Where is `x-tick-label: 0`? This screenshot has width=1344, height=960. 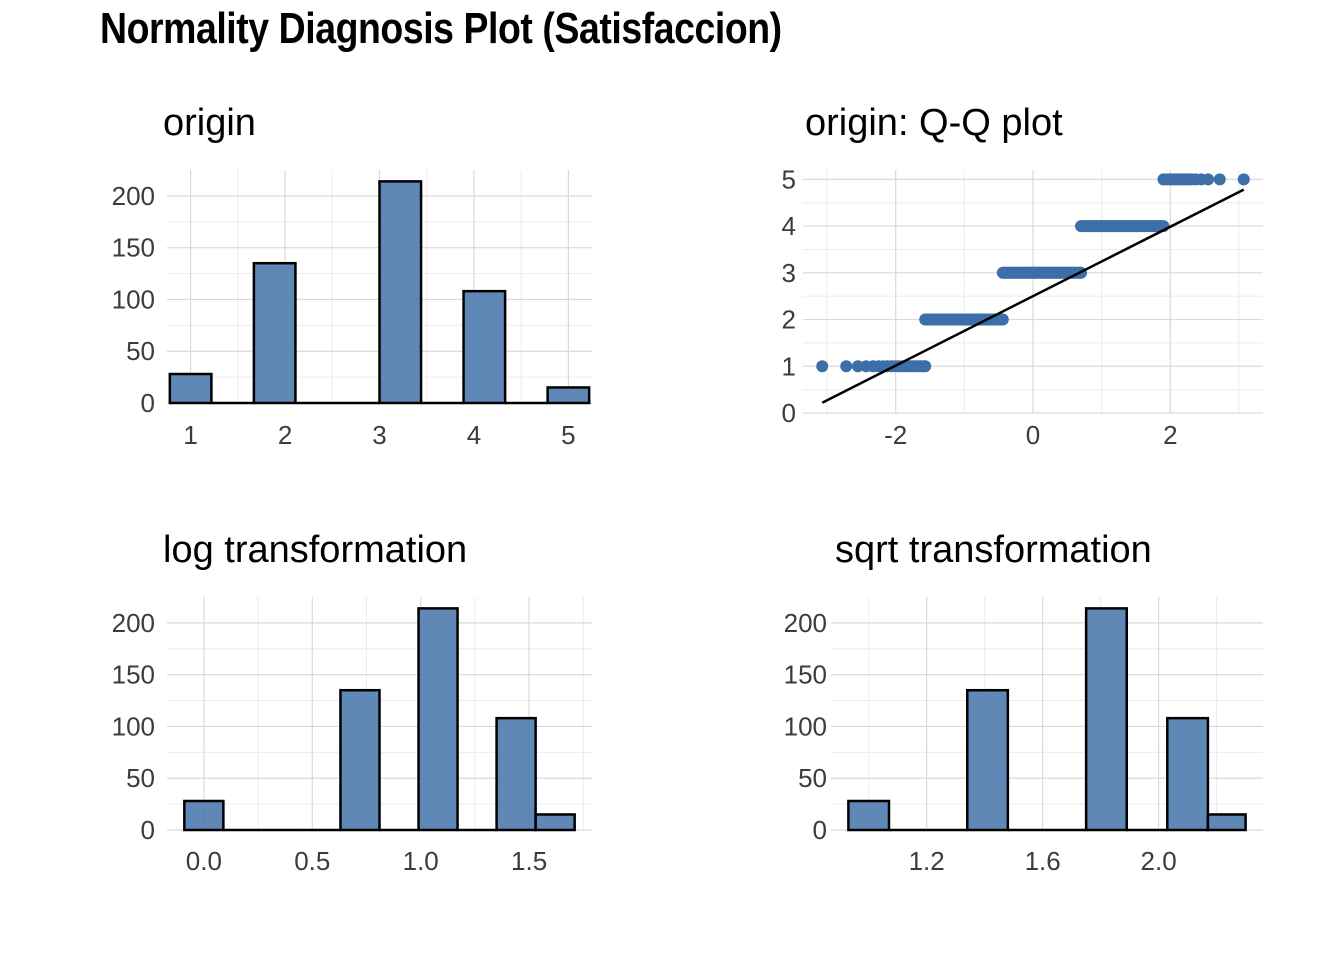 x-tick-label: 0 is located at coordinates (1033, 435).